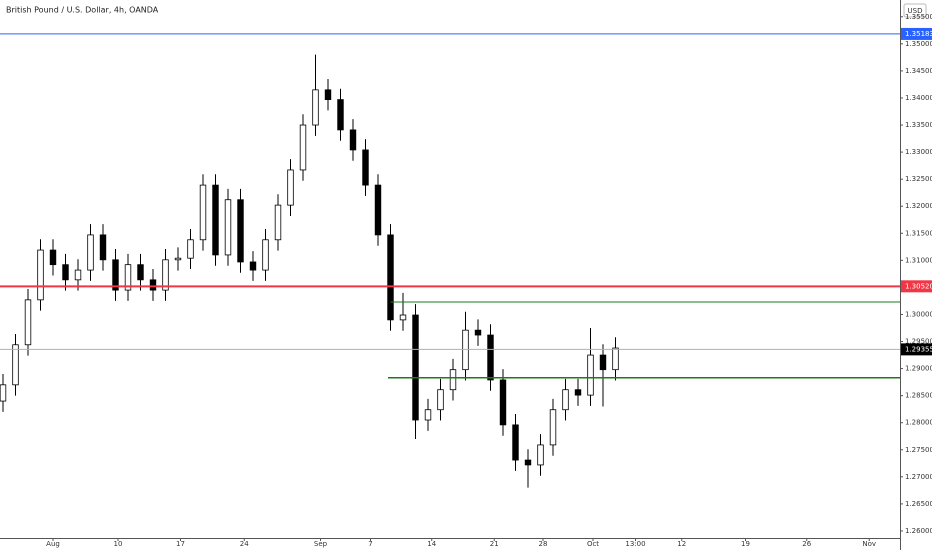 The width and height of the screenshot is (932, 550). Describe the element at coordinates (82, 10) in the screenshot. I see `chart-title: British Pound / U.S. Dollar, 4h, OANDA` at that location.